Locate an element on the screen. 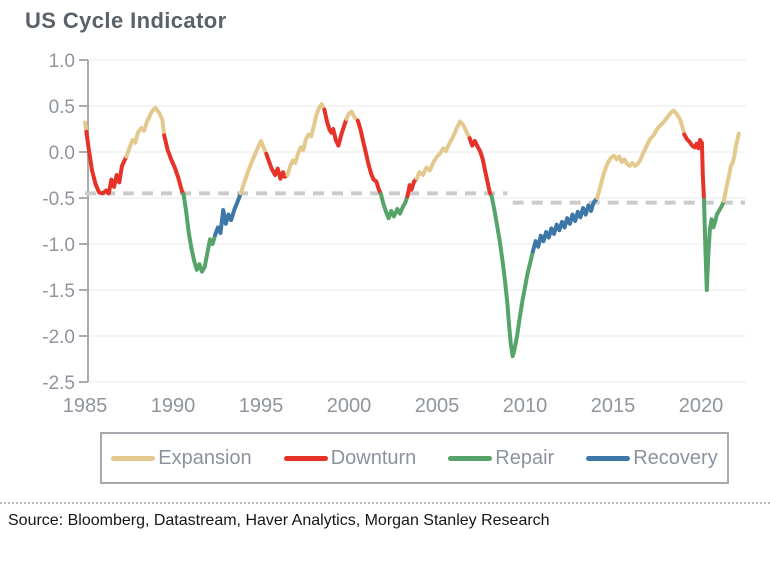 This screenshot has width=770, height=566. legend-item-downturn: Downturn is located at coordinates (350, 458).